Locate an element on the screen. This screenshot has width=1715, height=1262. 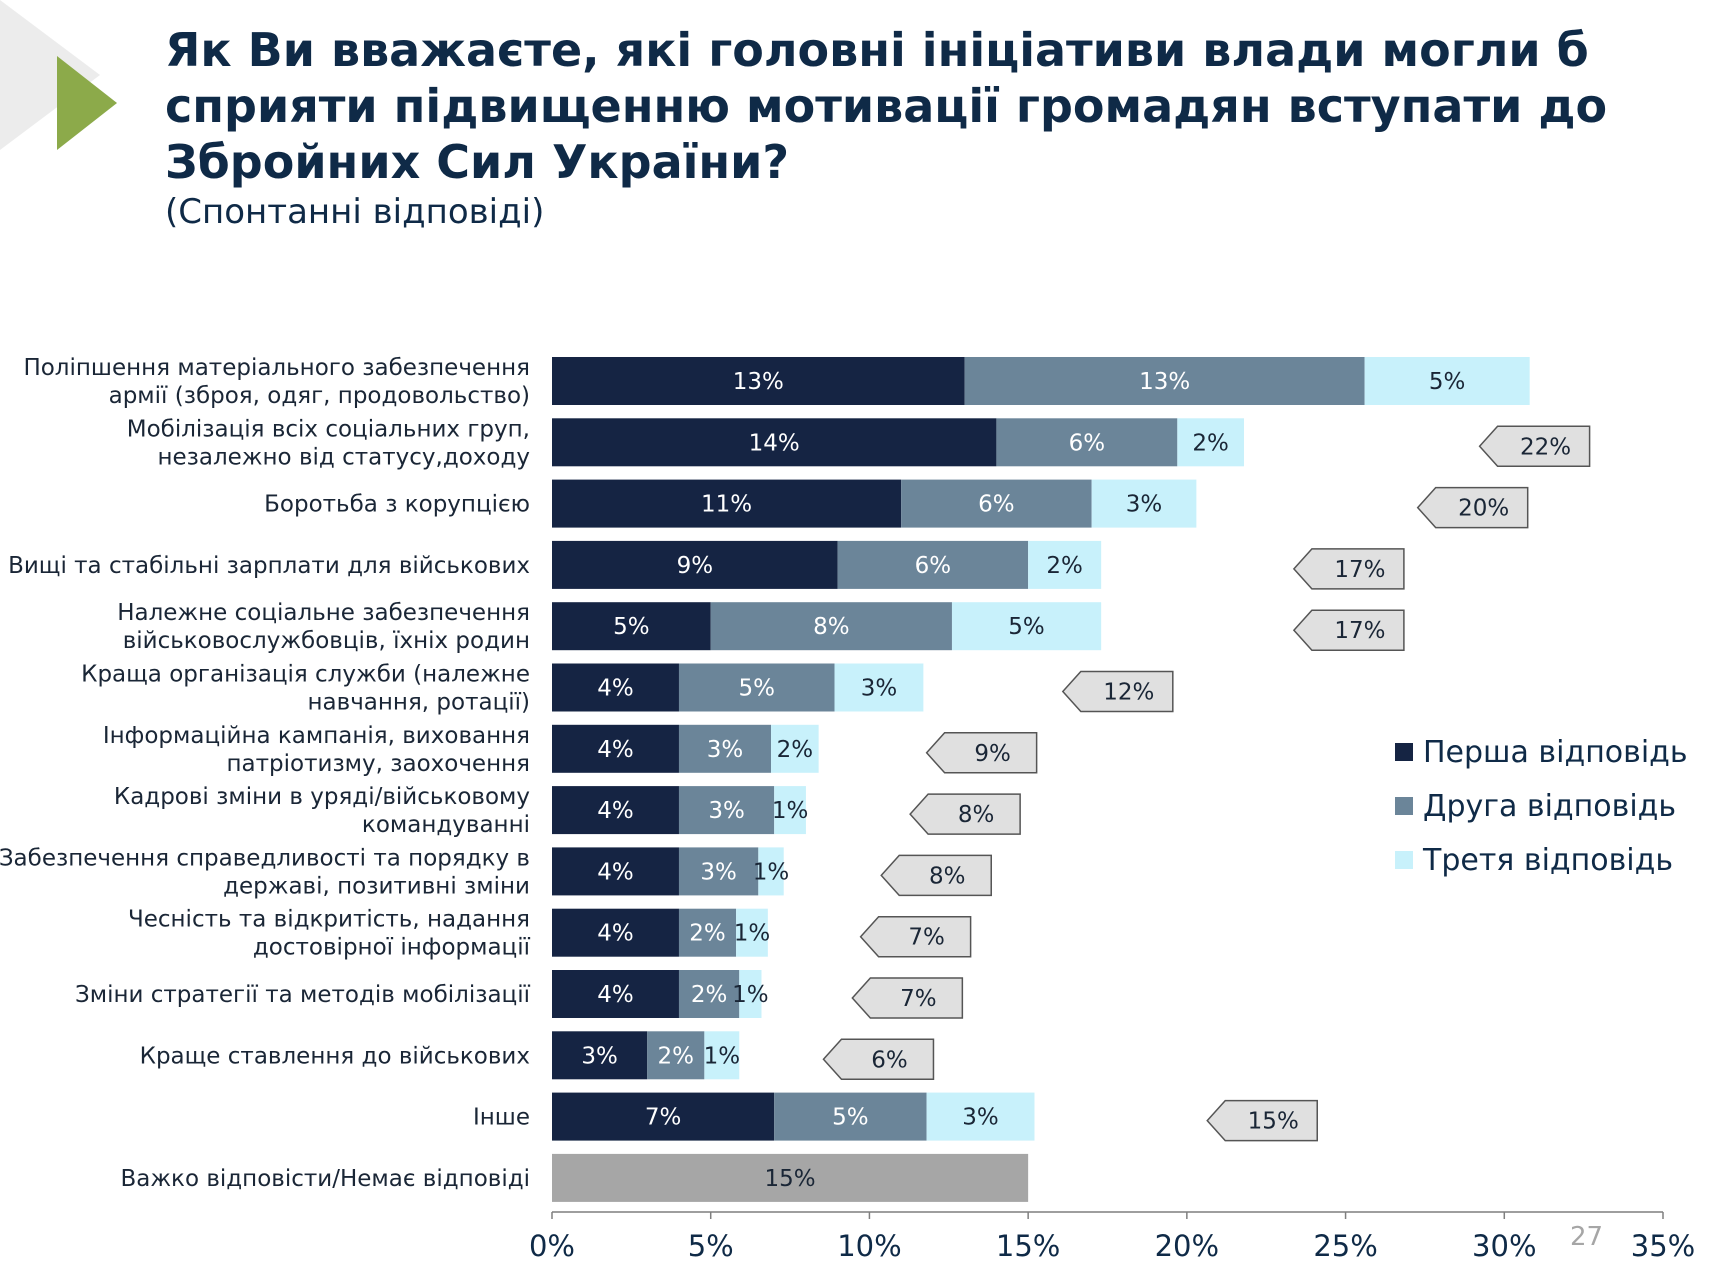
x-tick-label: 10% is located at coordinates (869, 1245).